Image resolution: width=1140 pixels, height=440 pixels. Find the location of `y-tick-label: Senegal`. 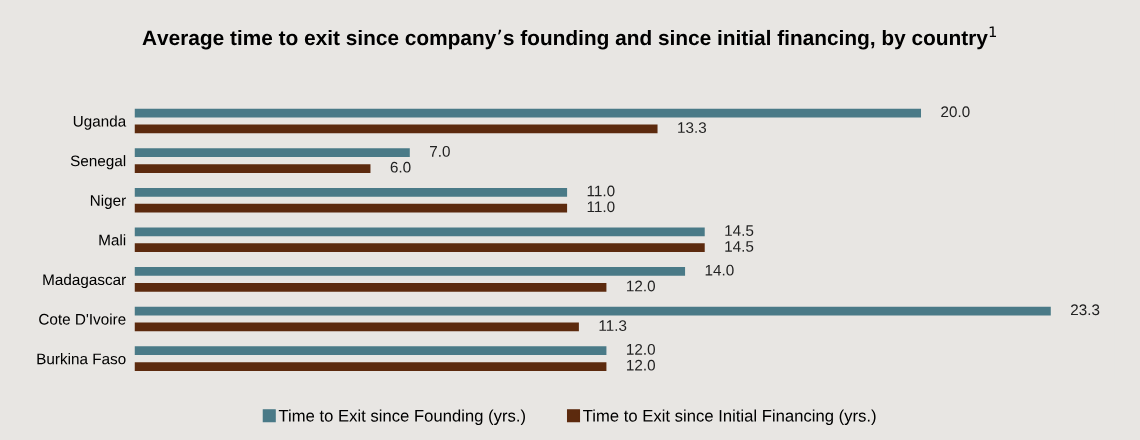

y-tick-label: Senegal is located at coordinates (98, 162).